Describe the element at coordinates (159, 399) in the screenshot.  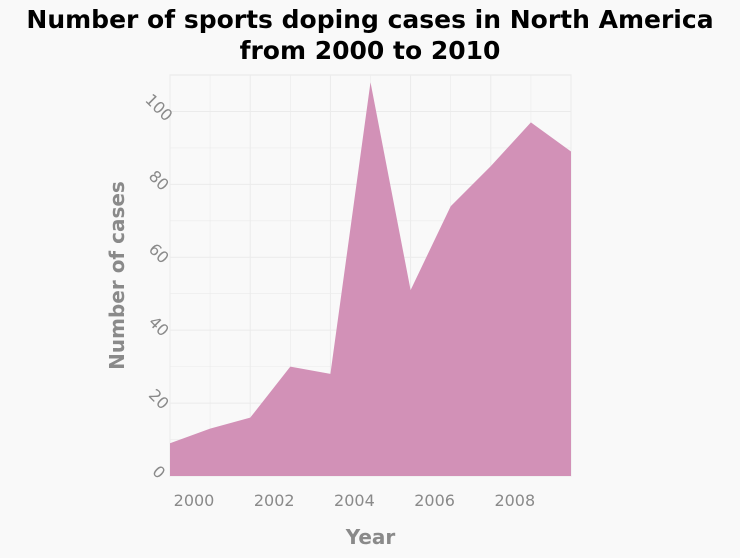
I see `y-tick-label: 20` at that location.